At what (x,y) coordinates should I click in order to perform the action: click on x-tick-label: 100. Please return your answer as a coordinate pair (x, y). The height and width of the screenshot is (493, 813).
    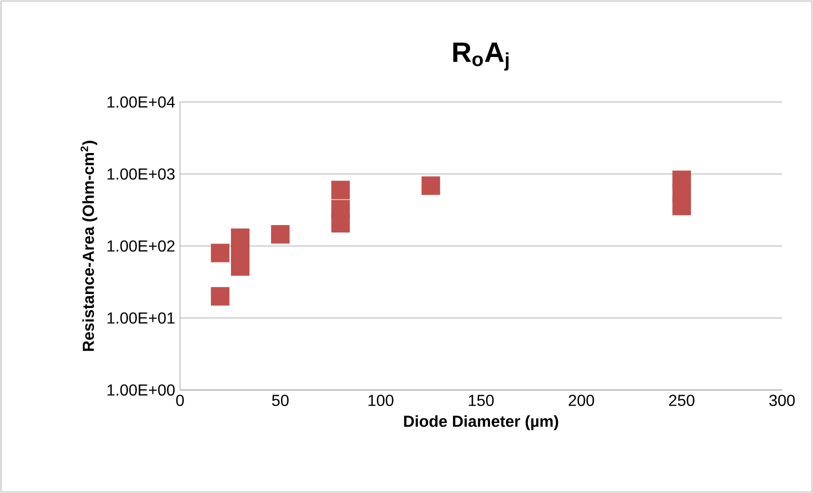
    Looking at the image, I should click on (381, 400).